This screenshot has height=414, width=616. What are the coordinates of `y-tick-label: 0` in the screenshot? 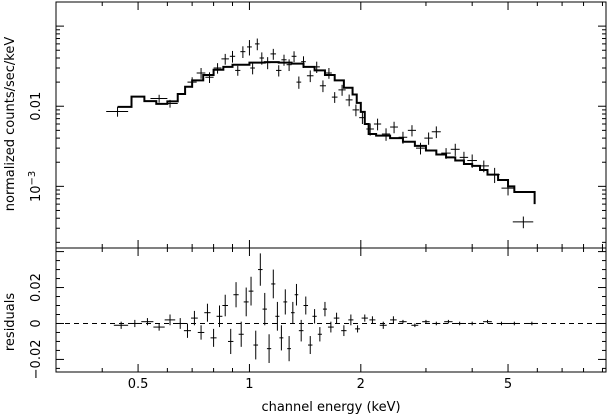 It's located at (36, 323).